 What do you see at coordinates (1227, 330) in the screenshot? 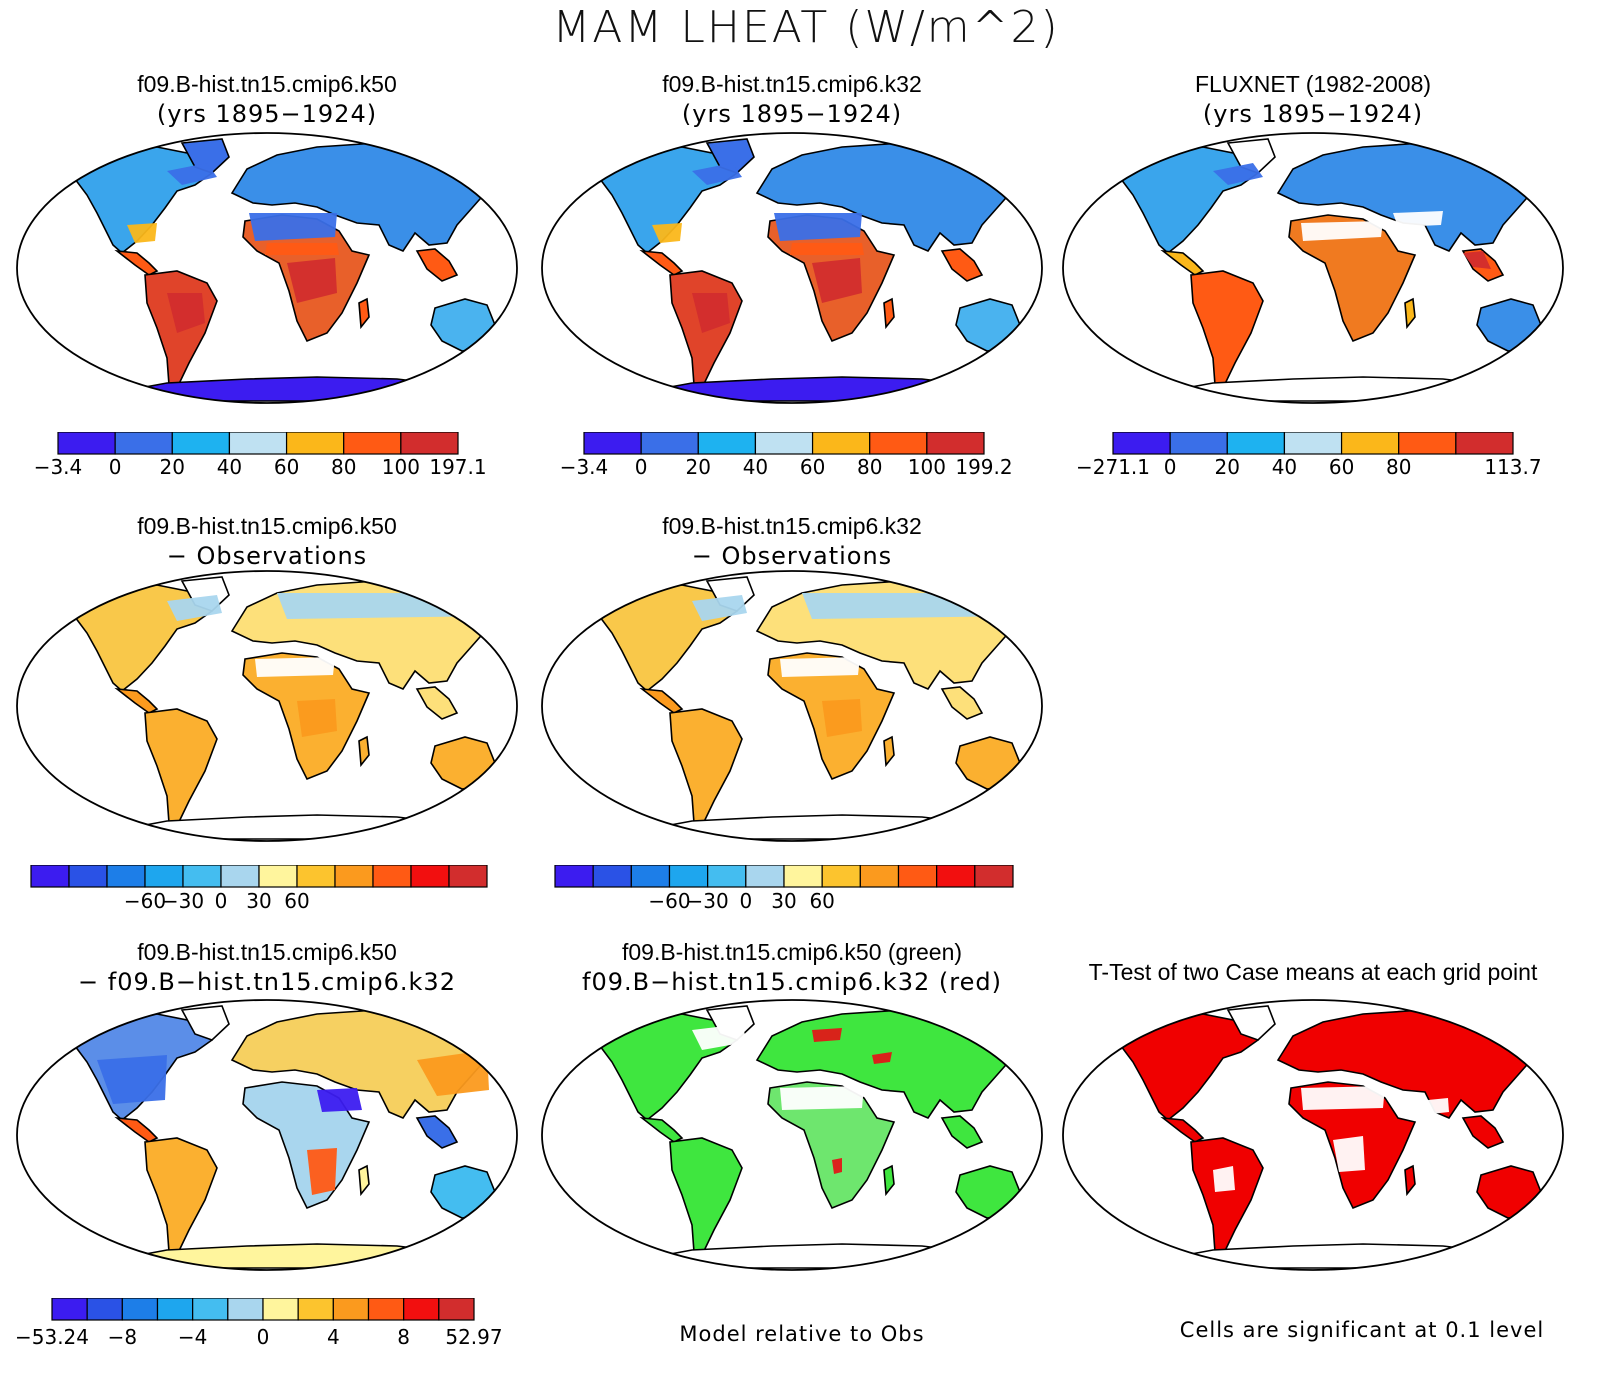
I see `p3-samerica-landmass` at bounding box center [1227, 330].